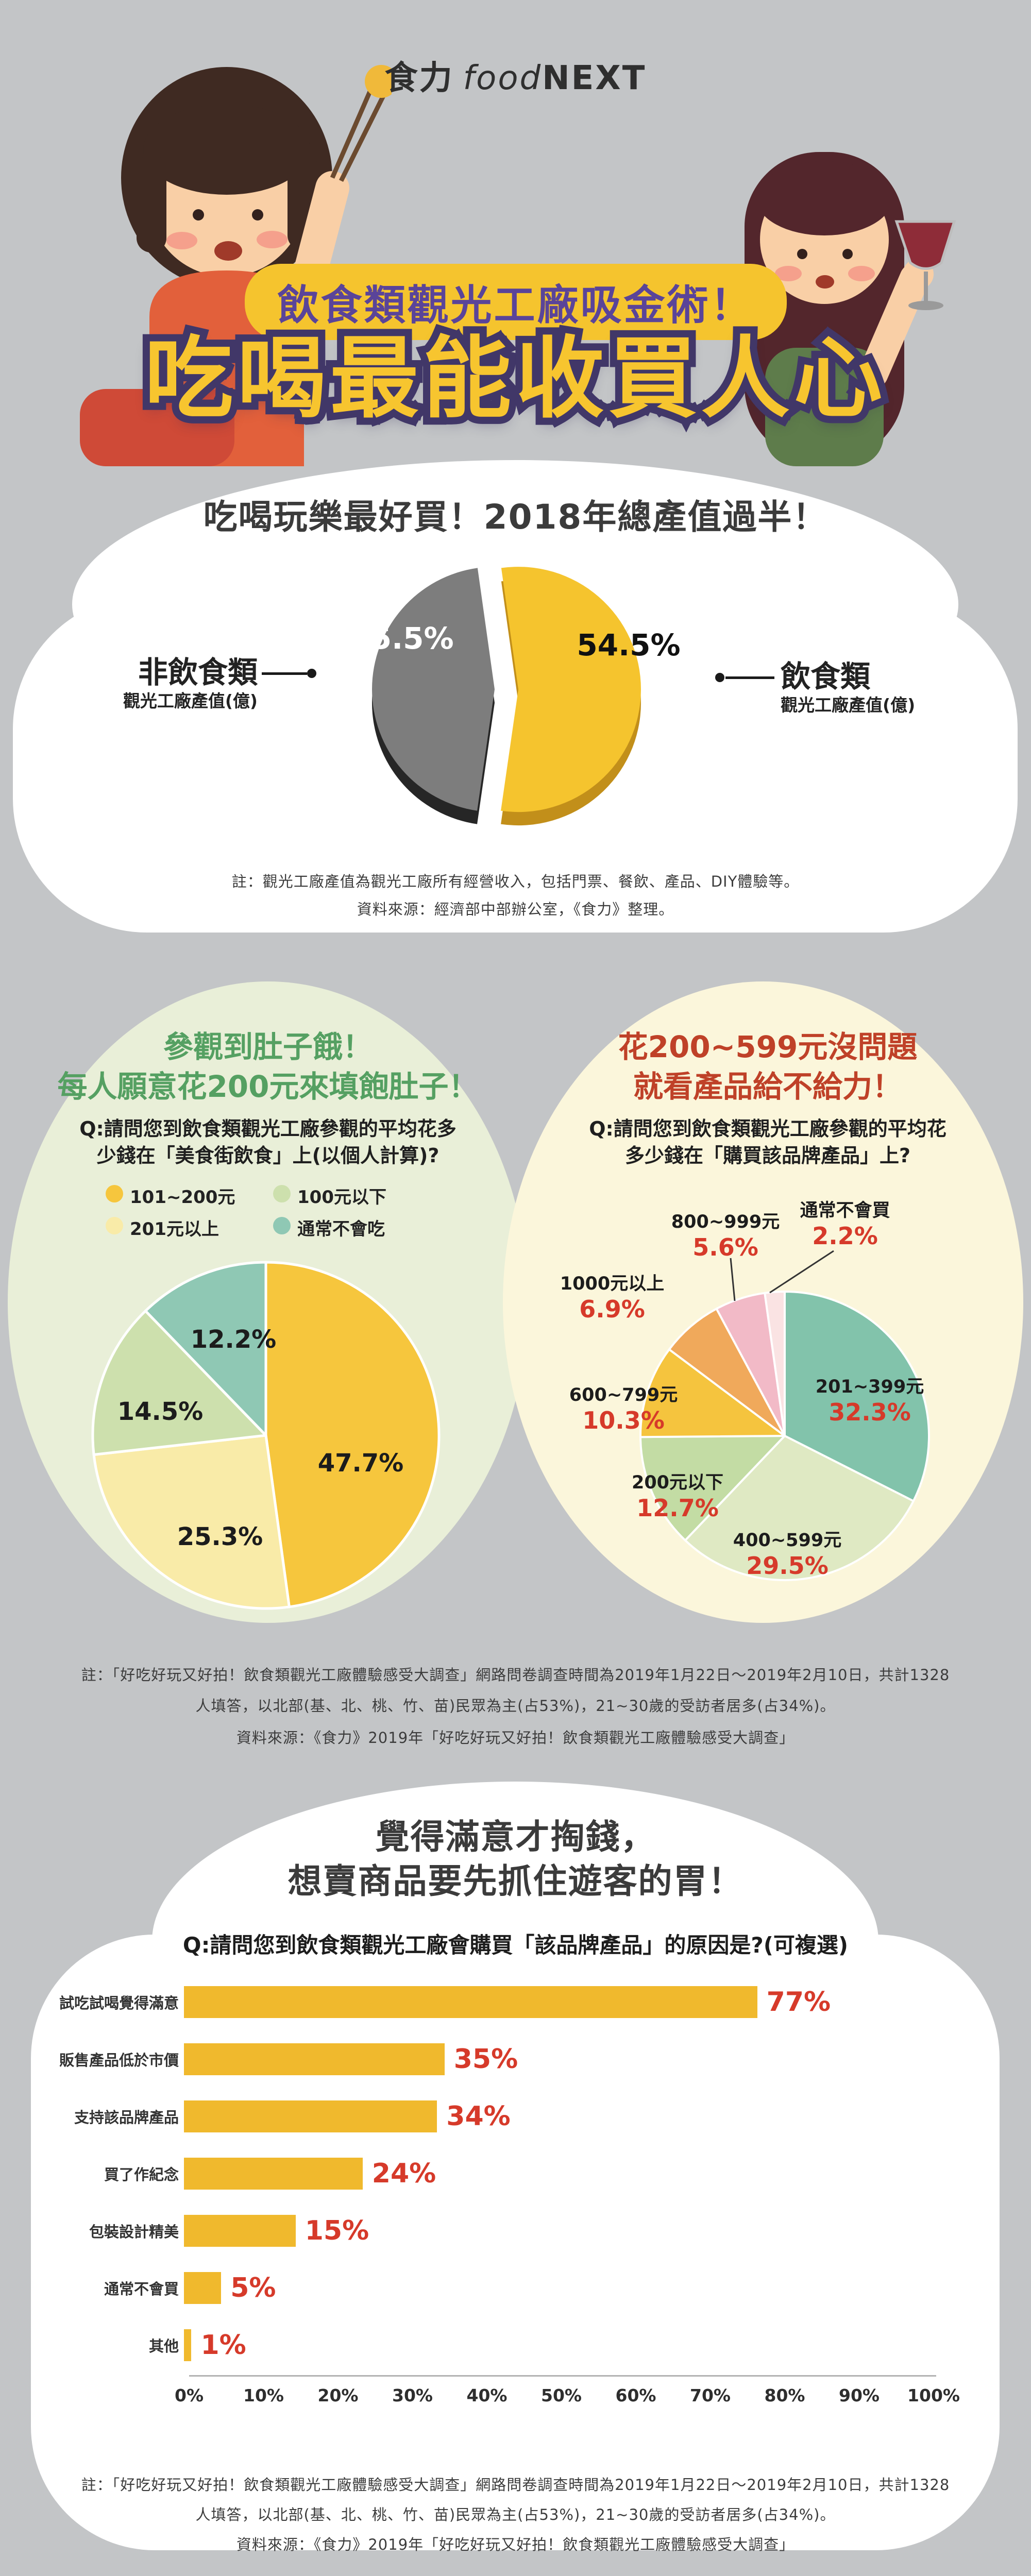  Describe the element at coordinates (824, 407) in the screenshot. I see `top-garment` at that location.